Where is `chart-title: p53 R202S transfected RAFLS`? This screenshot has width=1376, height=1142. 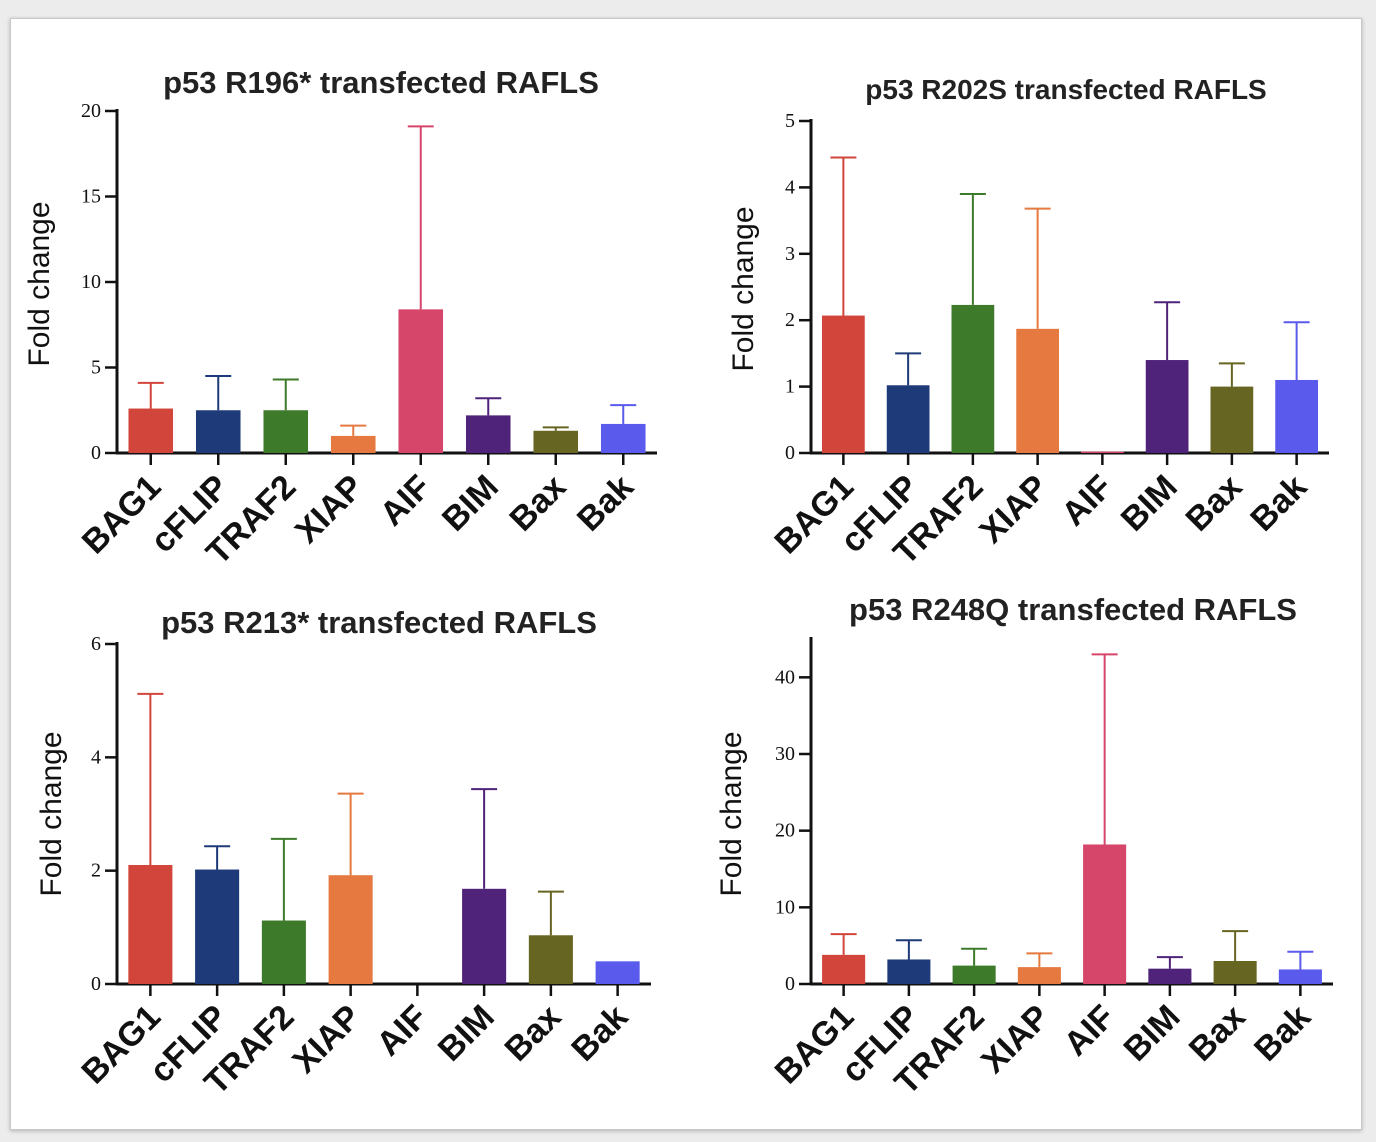 chart-title: p53 R202S transfected RAFLS is located at coordinates (1065, 89).